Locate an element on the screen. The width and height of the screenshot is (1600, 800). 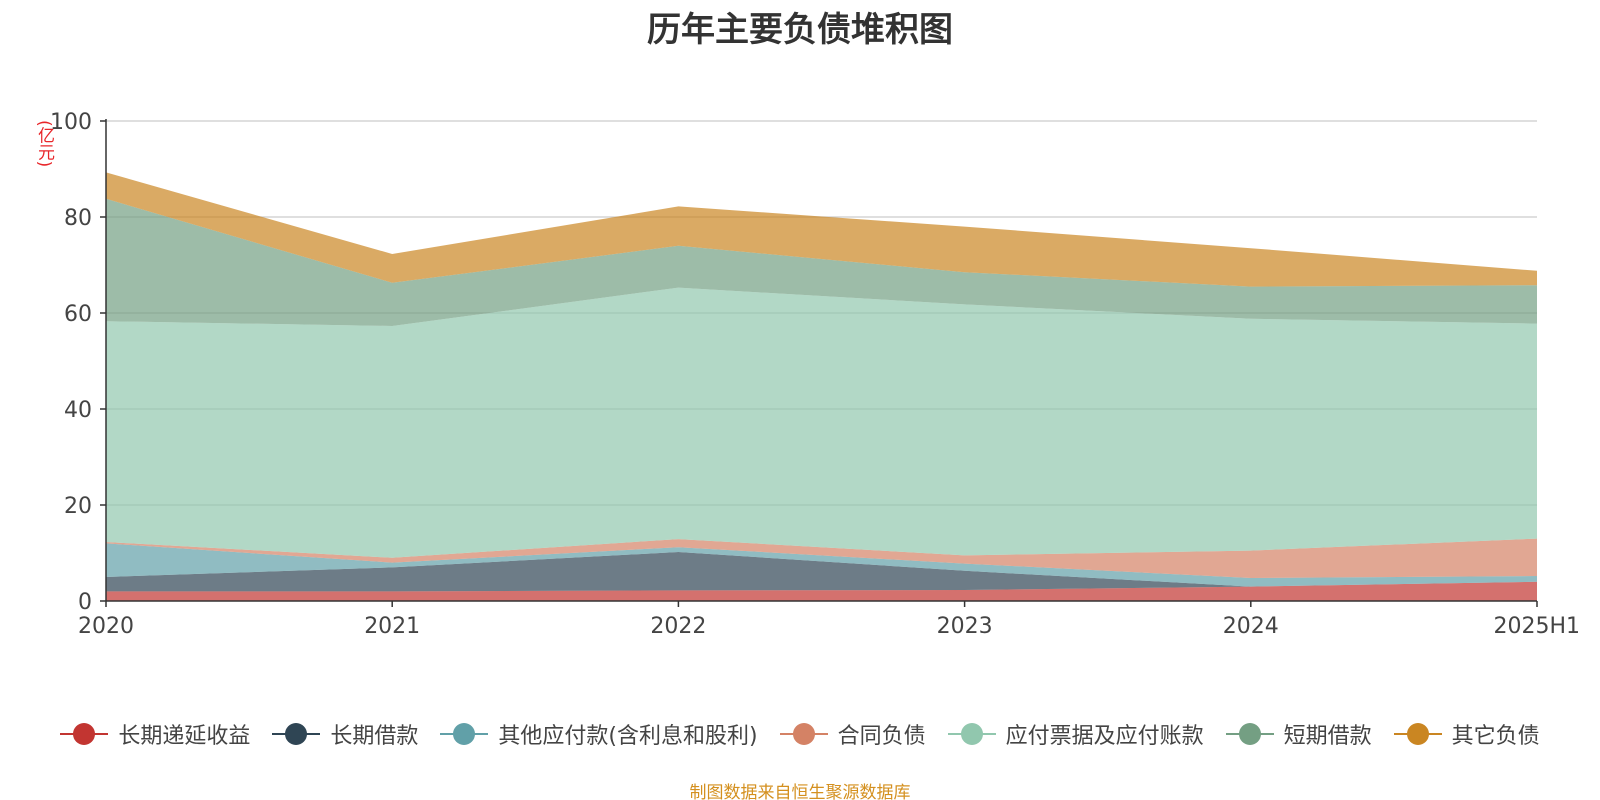
y-tick-label: 40 is located at coordinates (78, 410).